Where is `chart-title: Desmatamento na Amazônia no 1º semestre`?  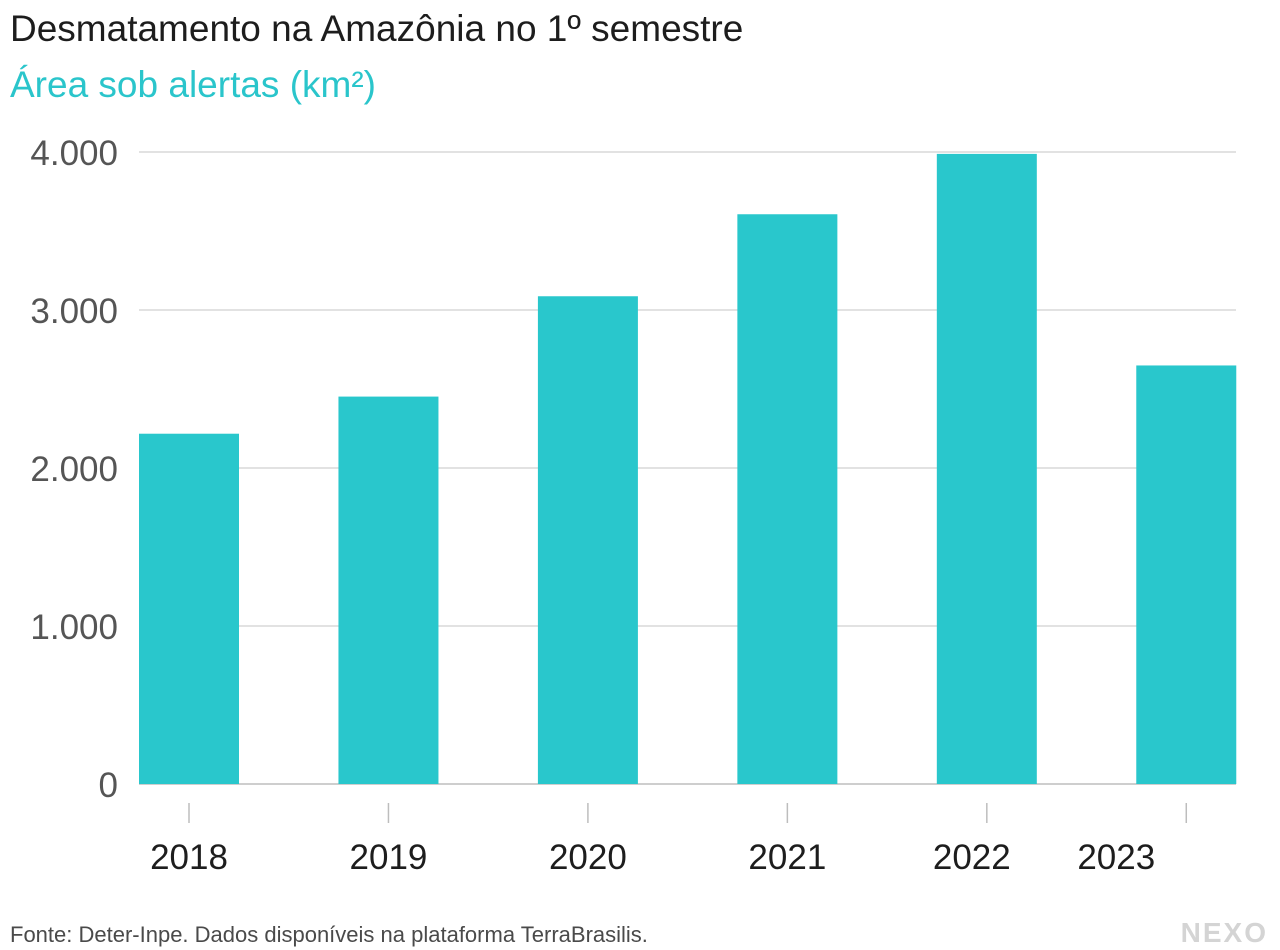 chart-title: Desmatamento na Amazônia no 1º semestre is located at coordinates (377, 28).